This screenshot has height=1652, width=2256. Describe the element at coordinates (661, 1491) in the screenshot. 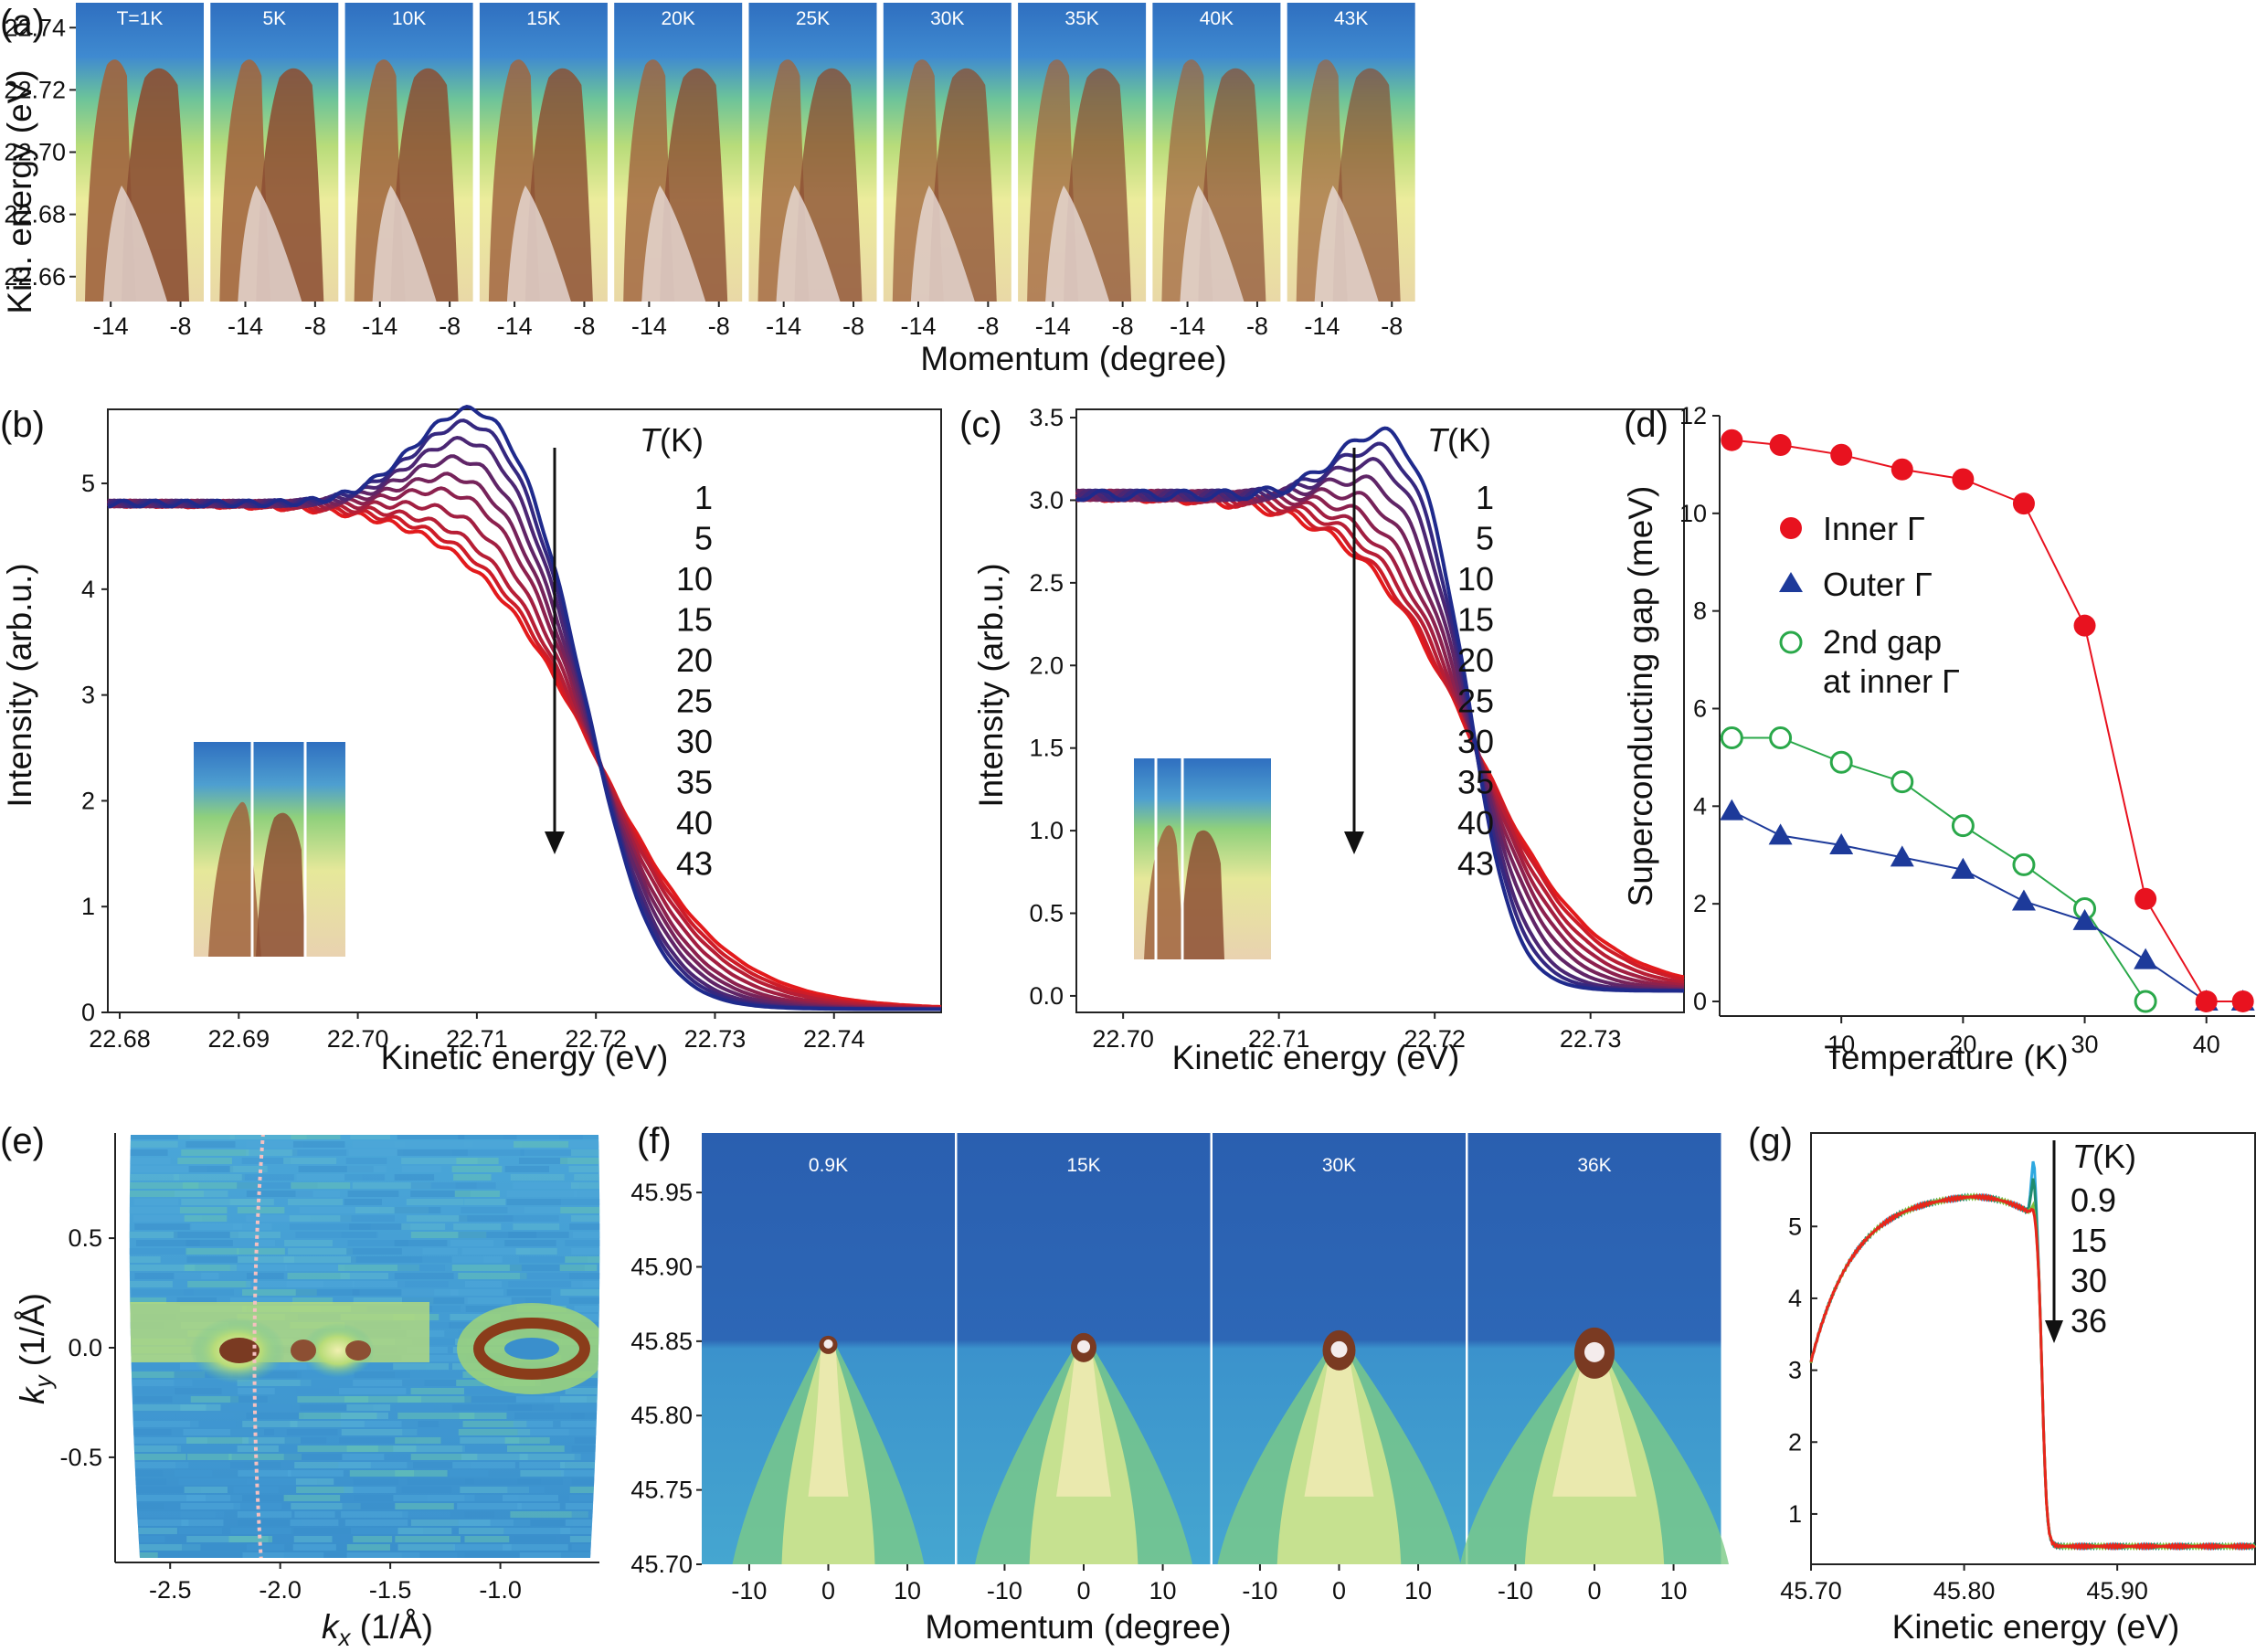

I see `f-ytick-label: 45.75` at that location.